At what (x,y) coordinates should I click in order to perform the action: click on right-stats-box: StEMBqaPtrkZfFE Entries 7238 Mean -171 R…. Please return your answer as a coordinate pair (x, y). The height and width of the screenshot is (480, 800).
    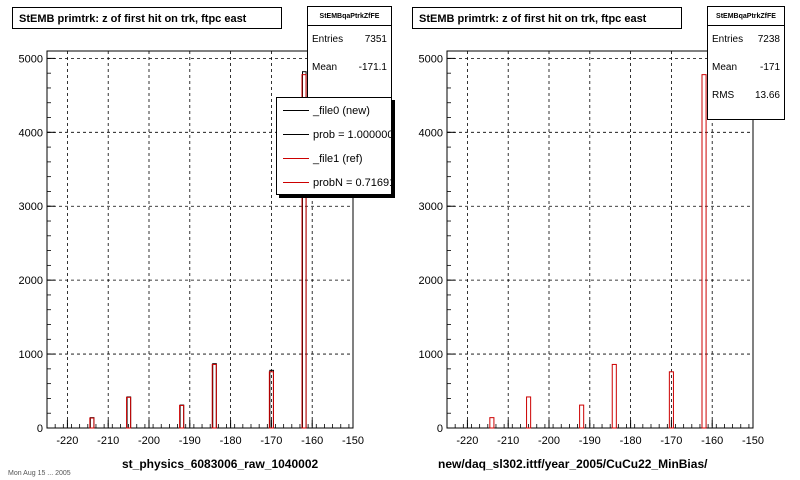
    Looking at the image, I should click on (746, 63).